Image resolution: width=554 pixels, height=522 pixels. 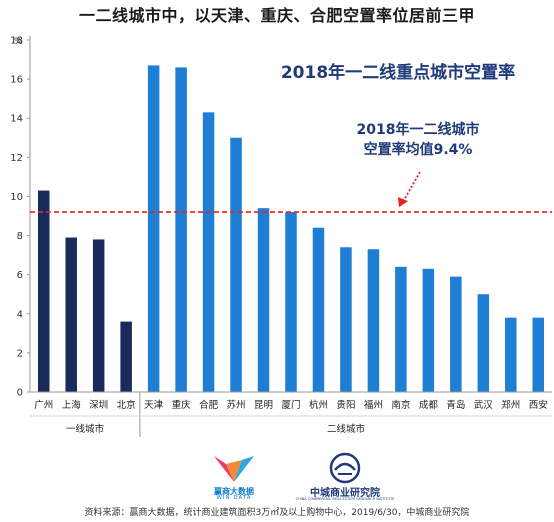 I want to click on x-axis: 广州 上海 深圳 北京 天津 重庆 合肥 苏州 昆明 厦门 杭州 贵阳 福州 南京 成都 青岛 武汉 郑州 西安, so click(x=291, y=401).